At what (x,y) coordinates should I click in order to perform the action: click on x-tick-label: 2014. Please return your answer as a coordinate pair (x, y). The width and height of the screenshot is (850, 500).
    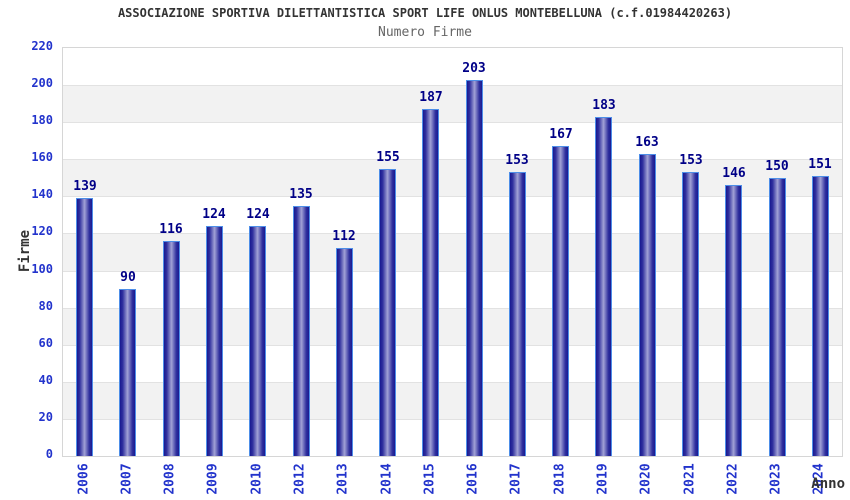
    Looking at the image, I should click on (387, 479).